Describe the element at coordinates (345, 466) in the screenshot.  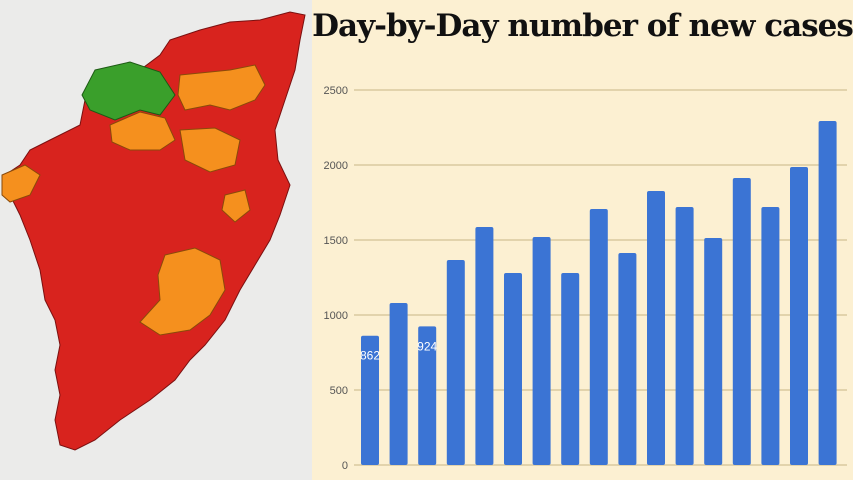
I see `y-tick-label: 0` at that location.